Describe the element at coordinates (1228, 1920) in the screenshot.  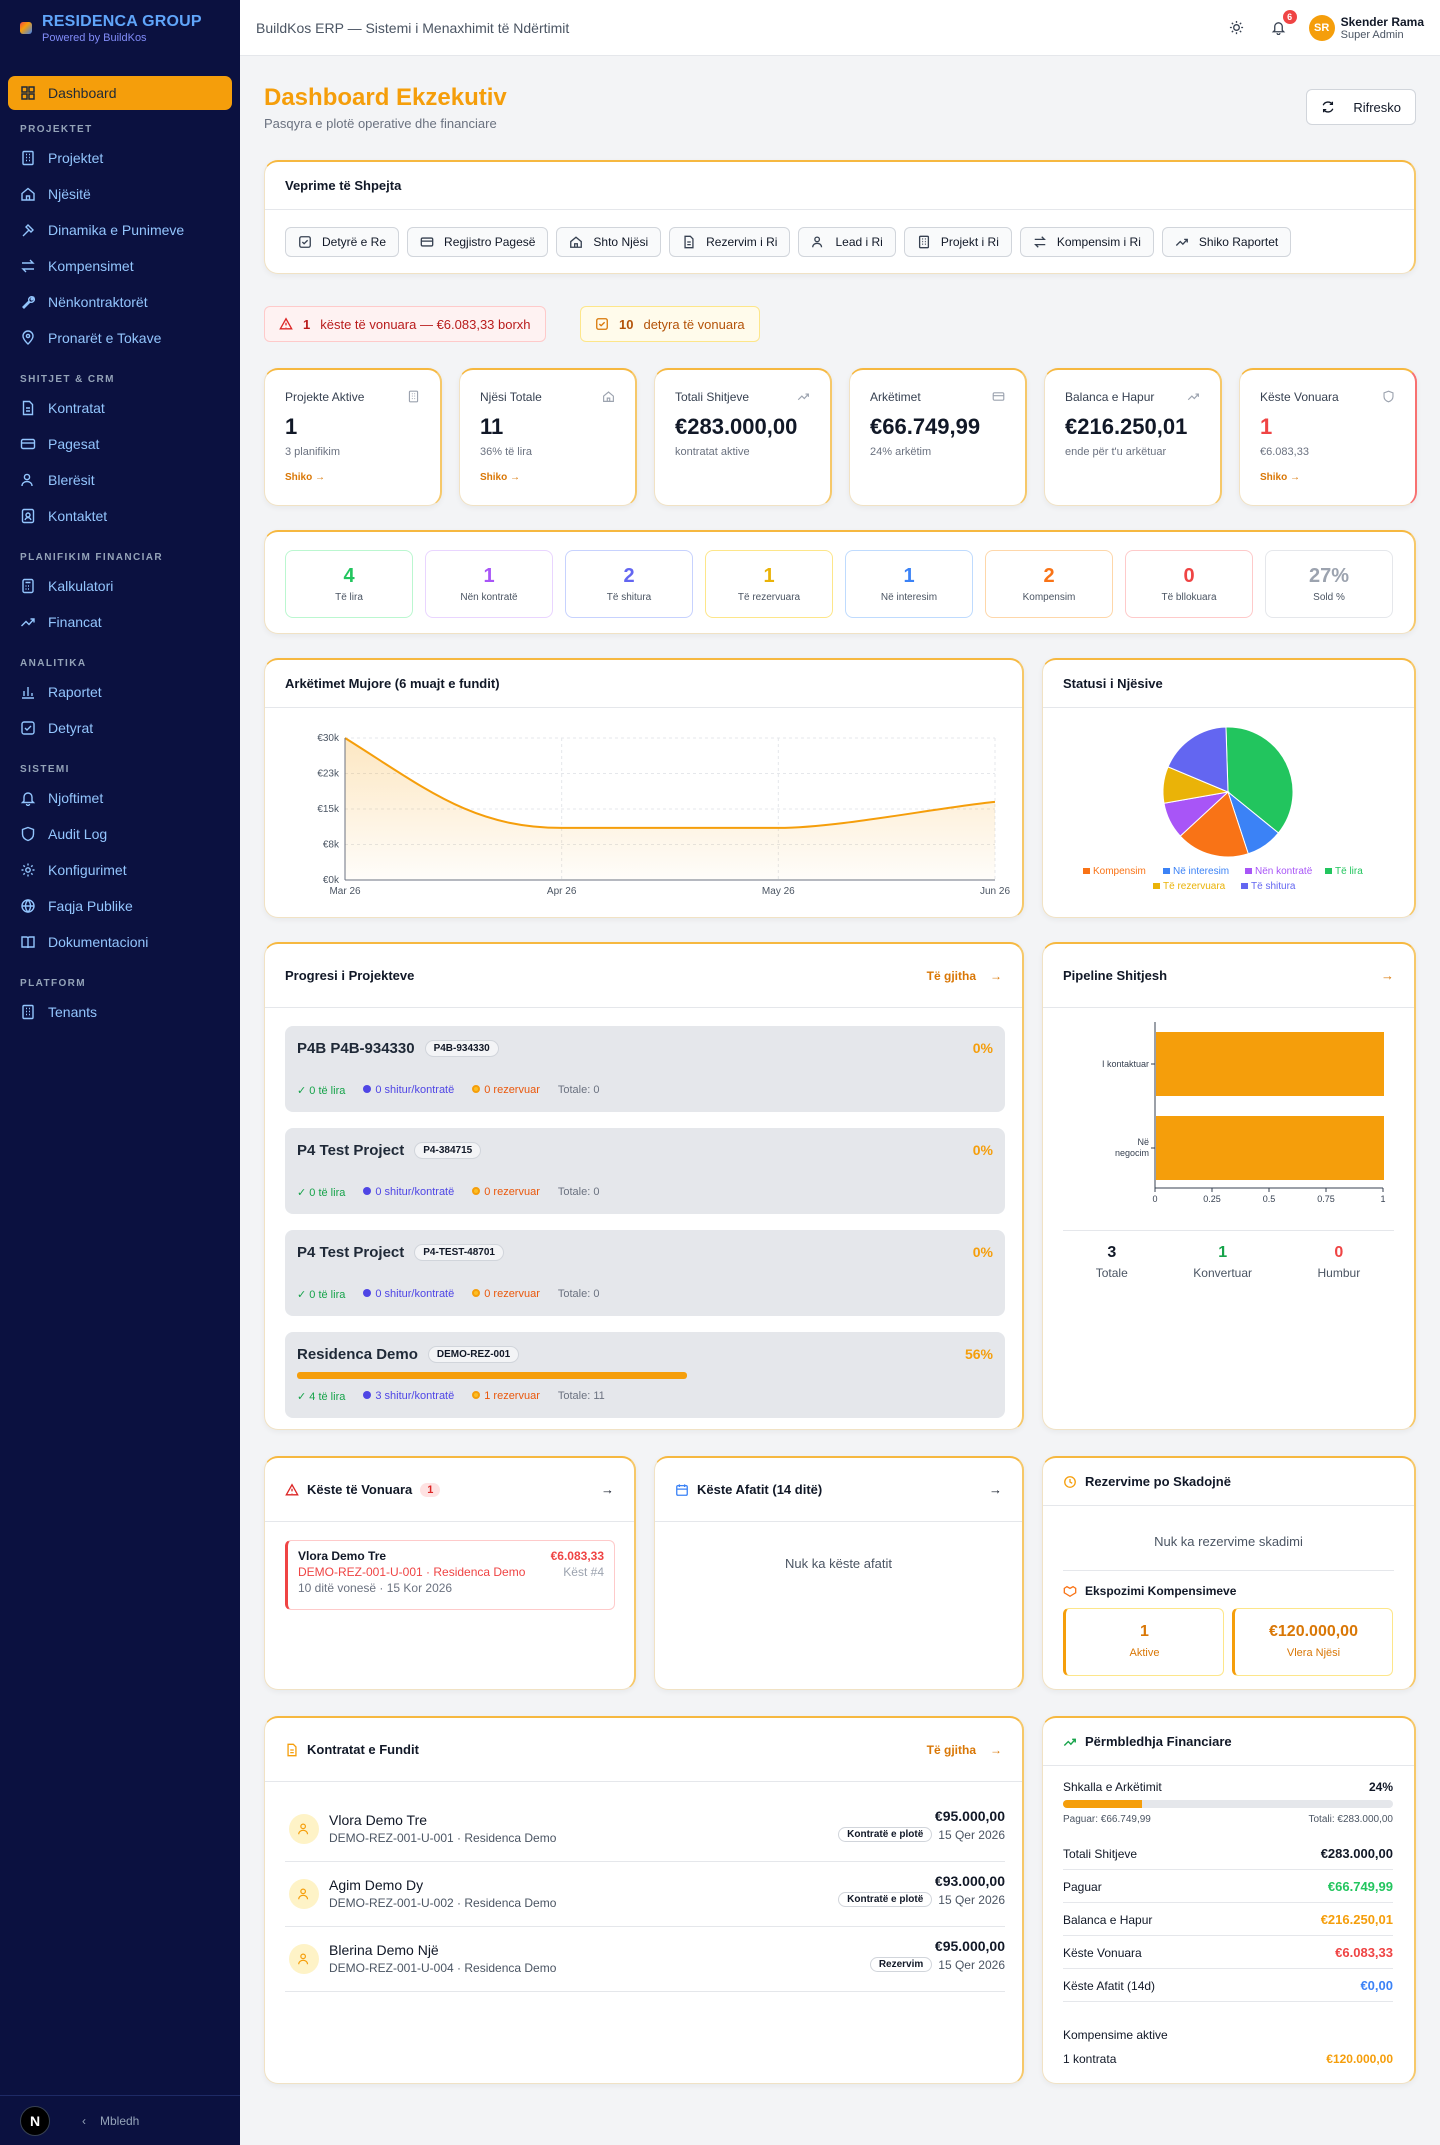
I see `finance-row-balanca-e-hapur: Balanca e Hapur €216.250,01` at that location.